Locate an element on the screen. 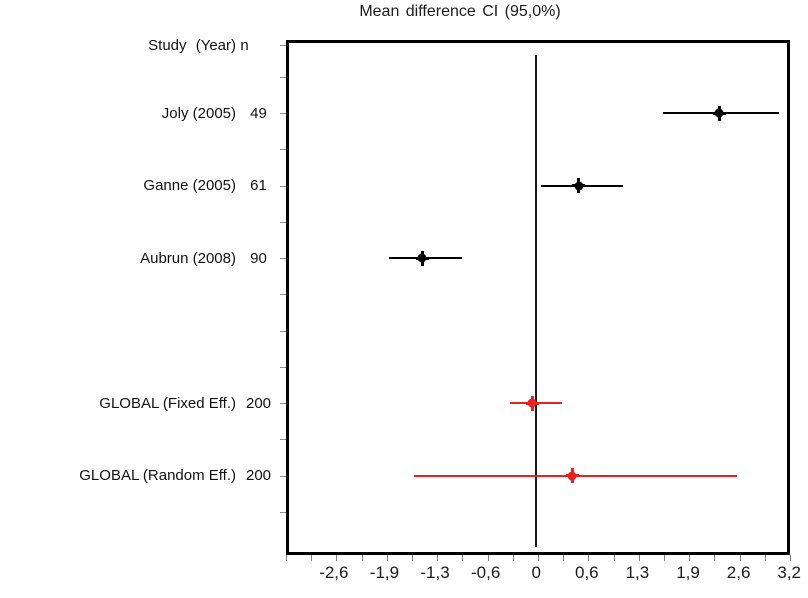 The width and height of the screenshot is (808, 598). x-axis-tick-label: 2,6 is located at coordinates (738, 572).